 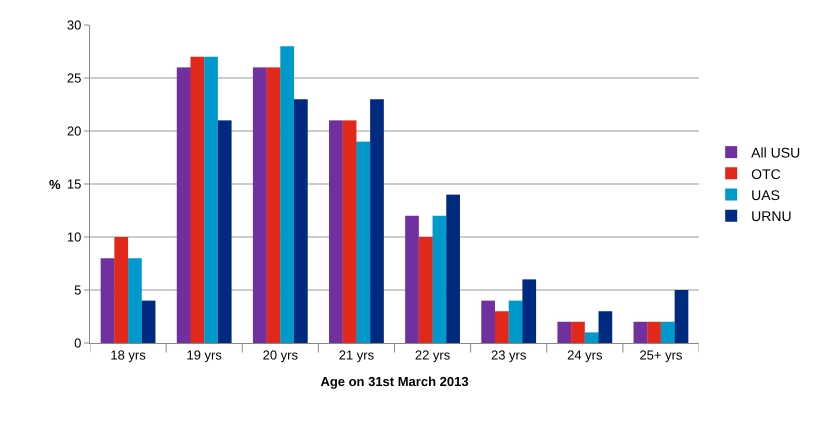 I want to click on y-tick-label: 30, so click(x=74, y=25).